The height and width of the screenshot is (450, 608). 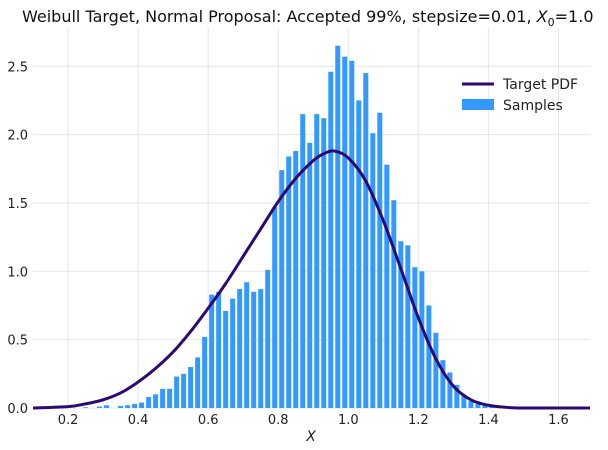 What do you see at coordinates (278, 420) in the screenshot?
I see `x-tick-label: 0.8` at bounding box center [278, 420].